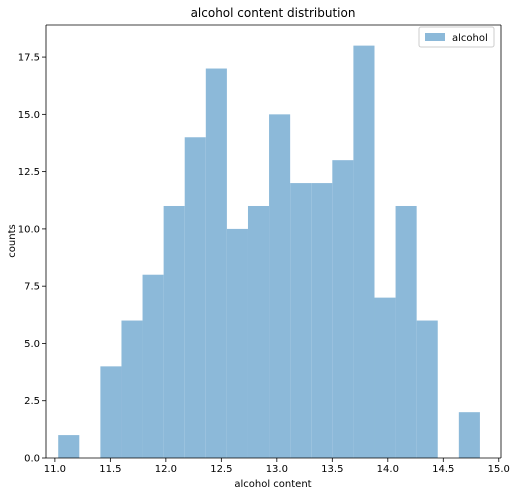 The image size is (513, 496). I want to click on y-tick-label: 12.5, so click(29, 172).